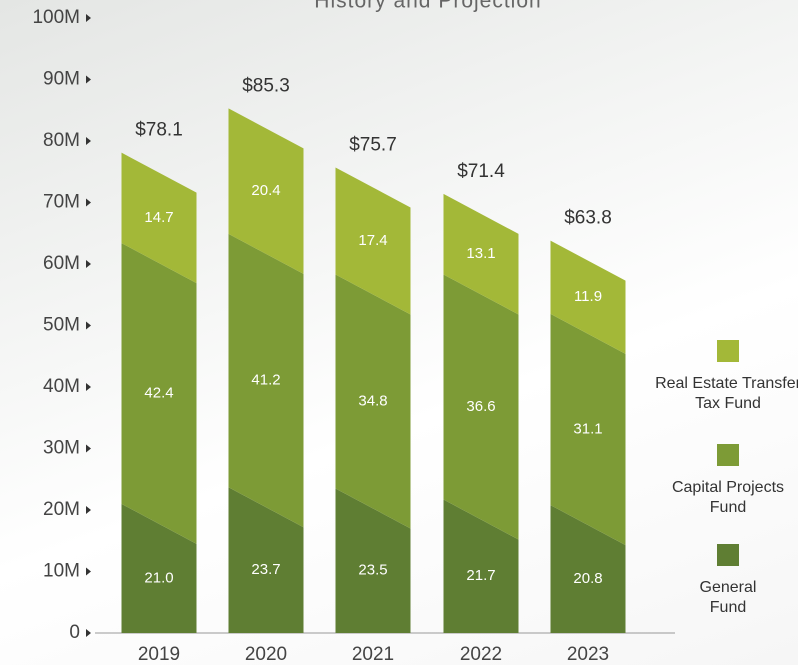 Image resolution: width=798 pixels, height=665 pixels. What do you see at coordinates (372, 570) in the screenshot?
I see `data-label: 23.5` at bounding box center [372, 570].